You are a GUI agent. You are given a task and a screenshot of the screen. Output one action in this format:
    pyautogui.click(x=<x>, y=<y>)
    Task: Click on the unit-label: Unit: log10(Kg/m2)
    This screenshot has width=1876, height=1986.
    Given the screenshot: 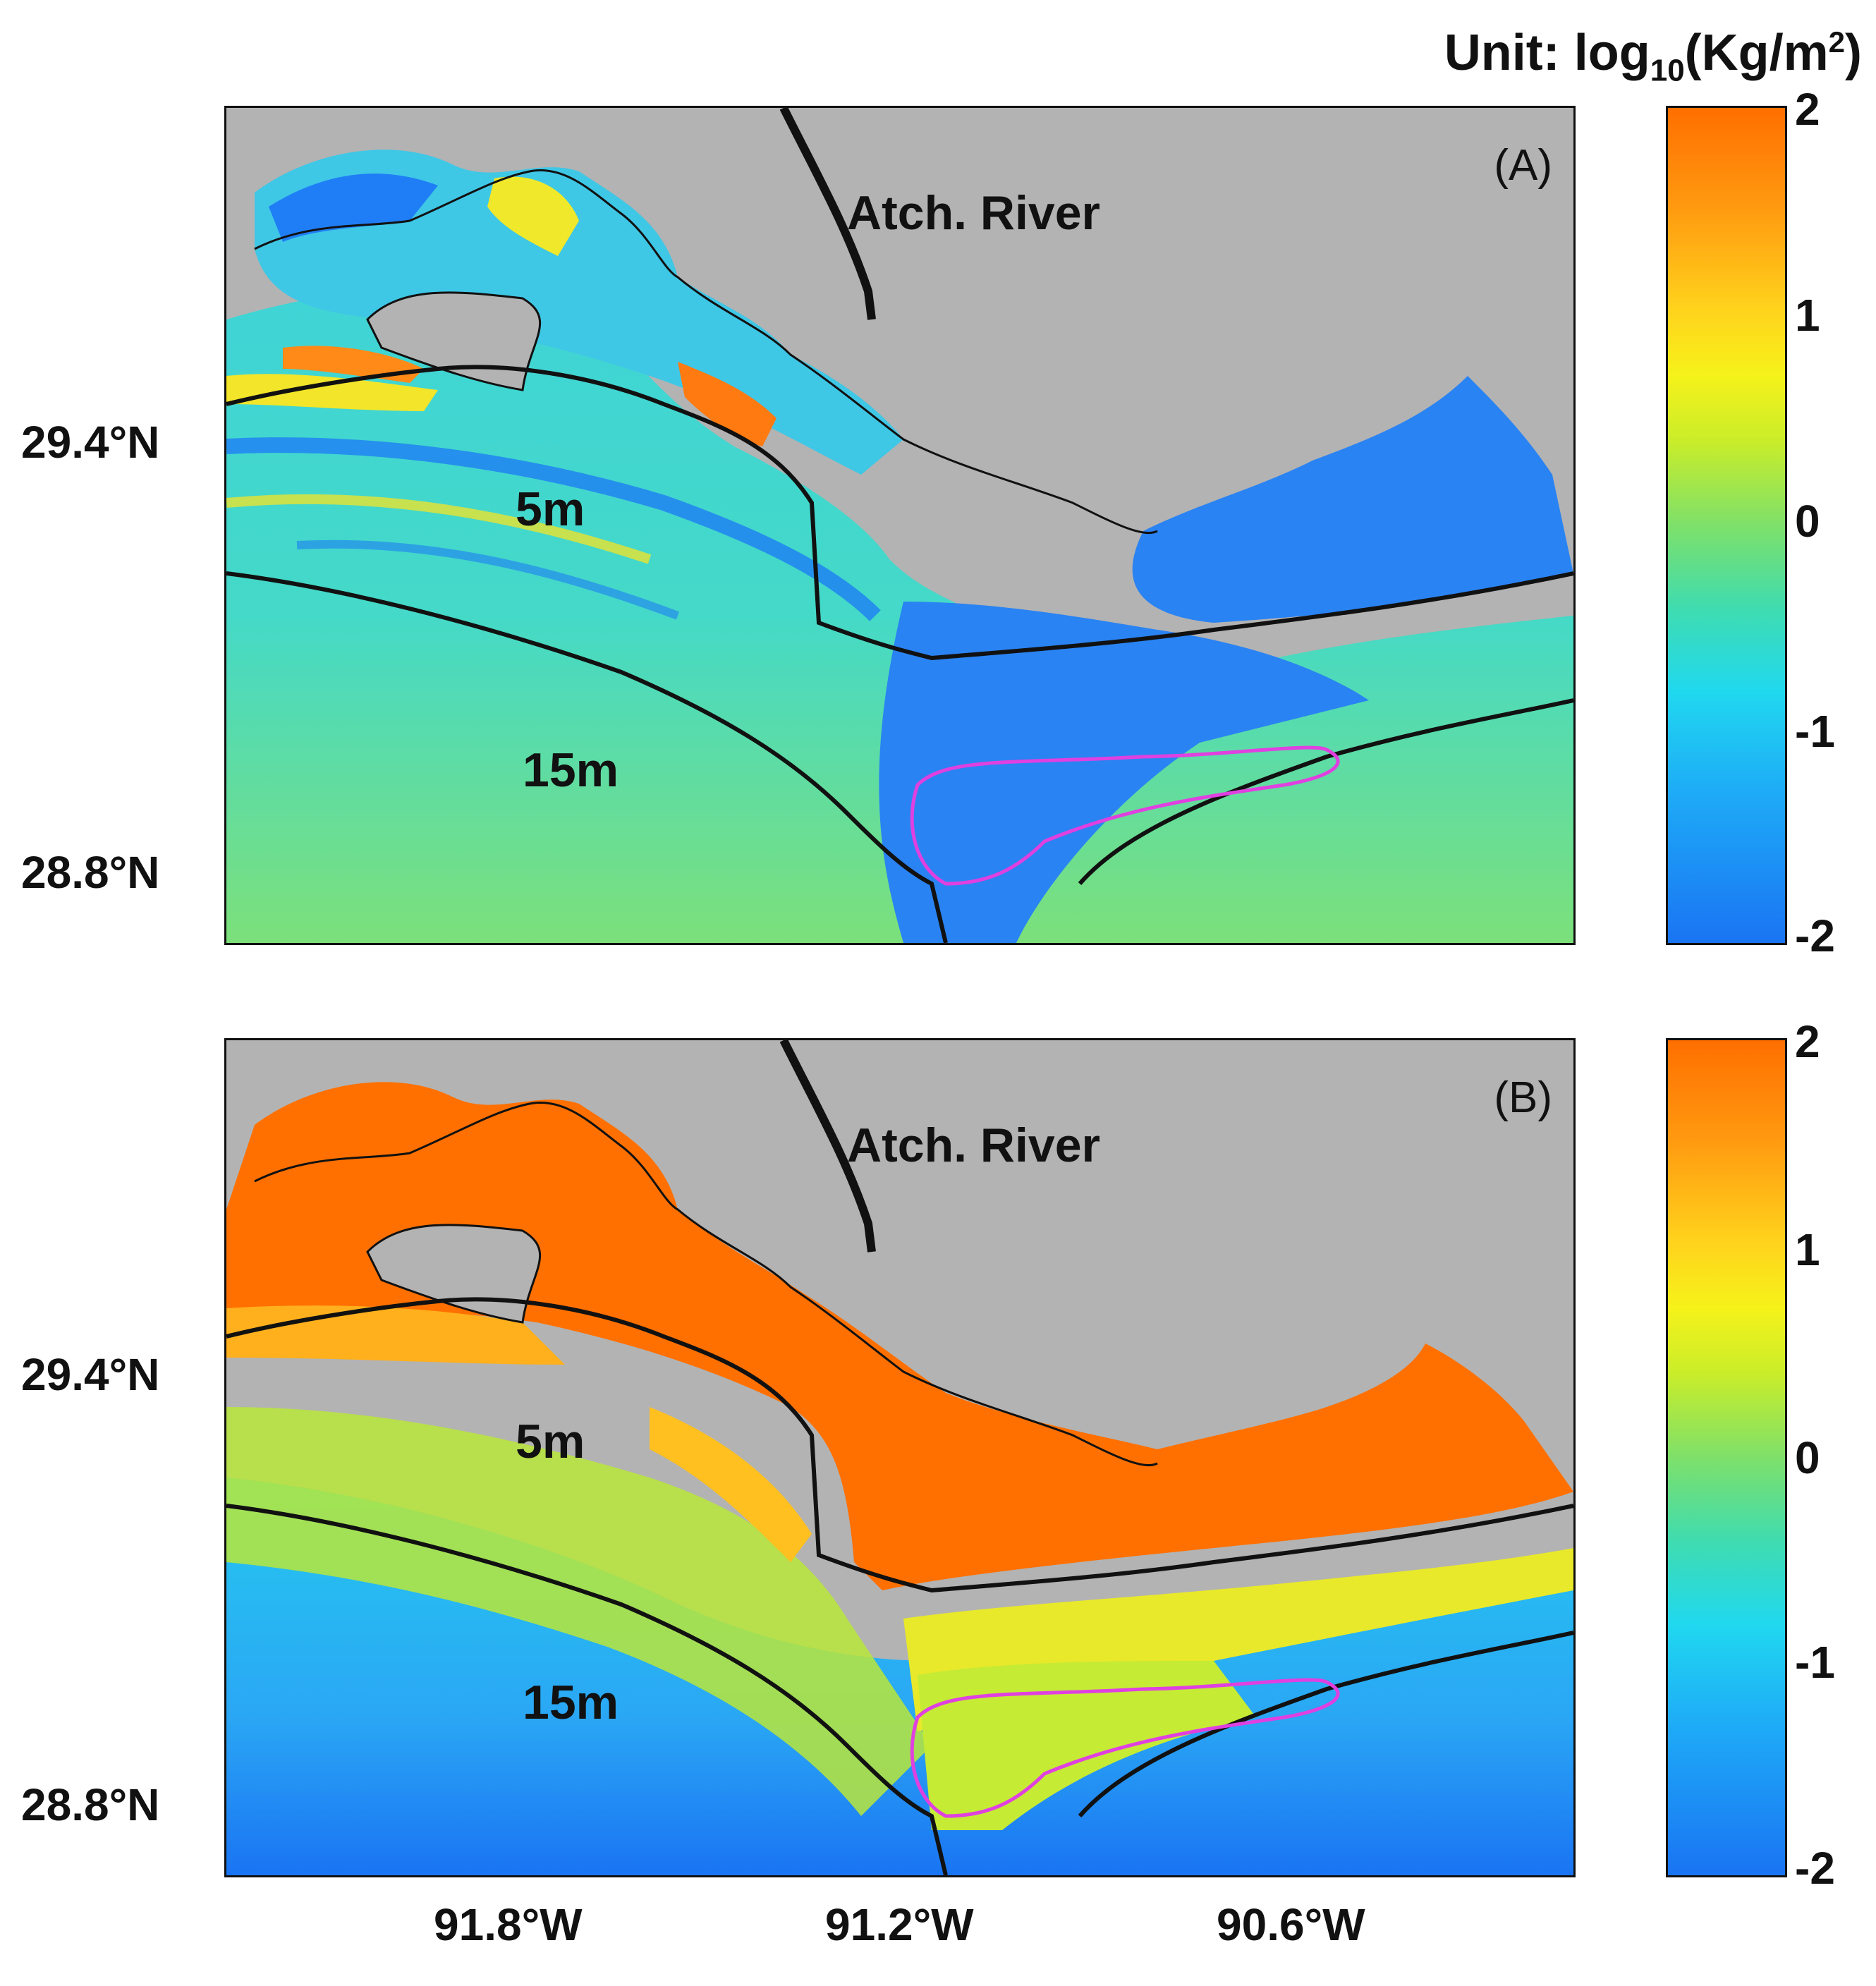 What is the action you would take?
    pyautogui.click(x=1653, y=56)
    